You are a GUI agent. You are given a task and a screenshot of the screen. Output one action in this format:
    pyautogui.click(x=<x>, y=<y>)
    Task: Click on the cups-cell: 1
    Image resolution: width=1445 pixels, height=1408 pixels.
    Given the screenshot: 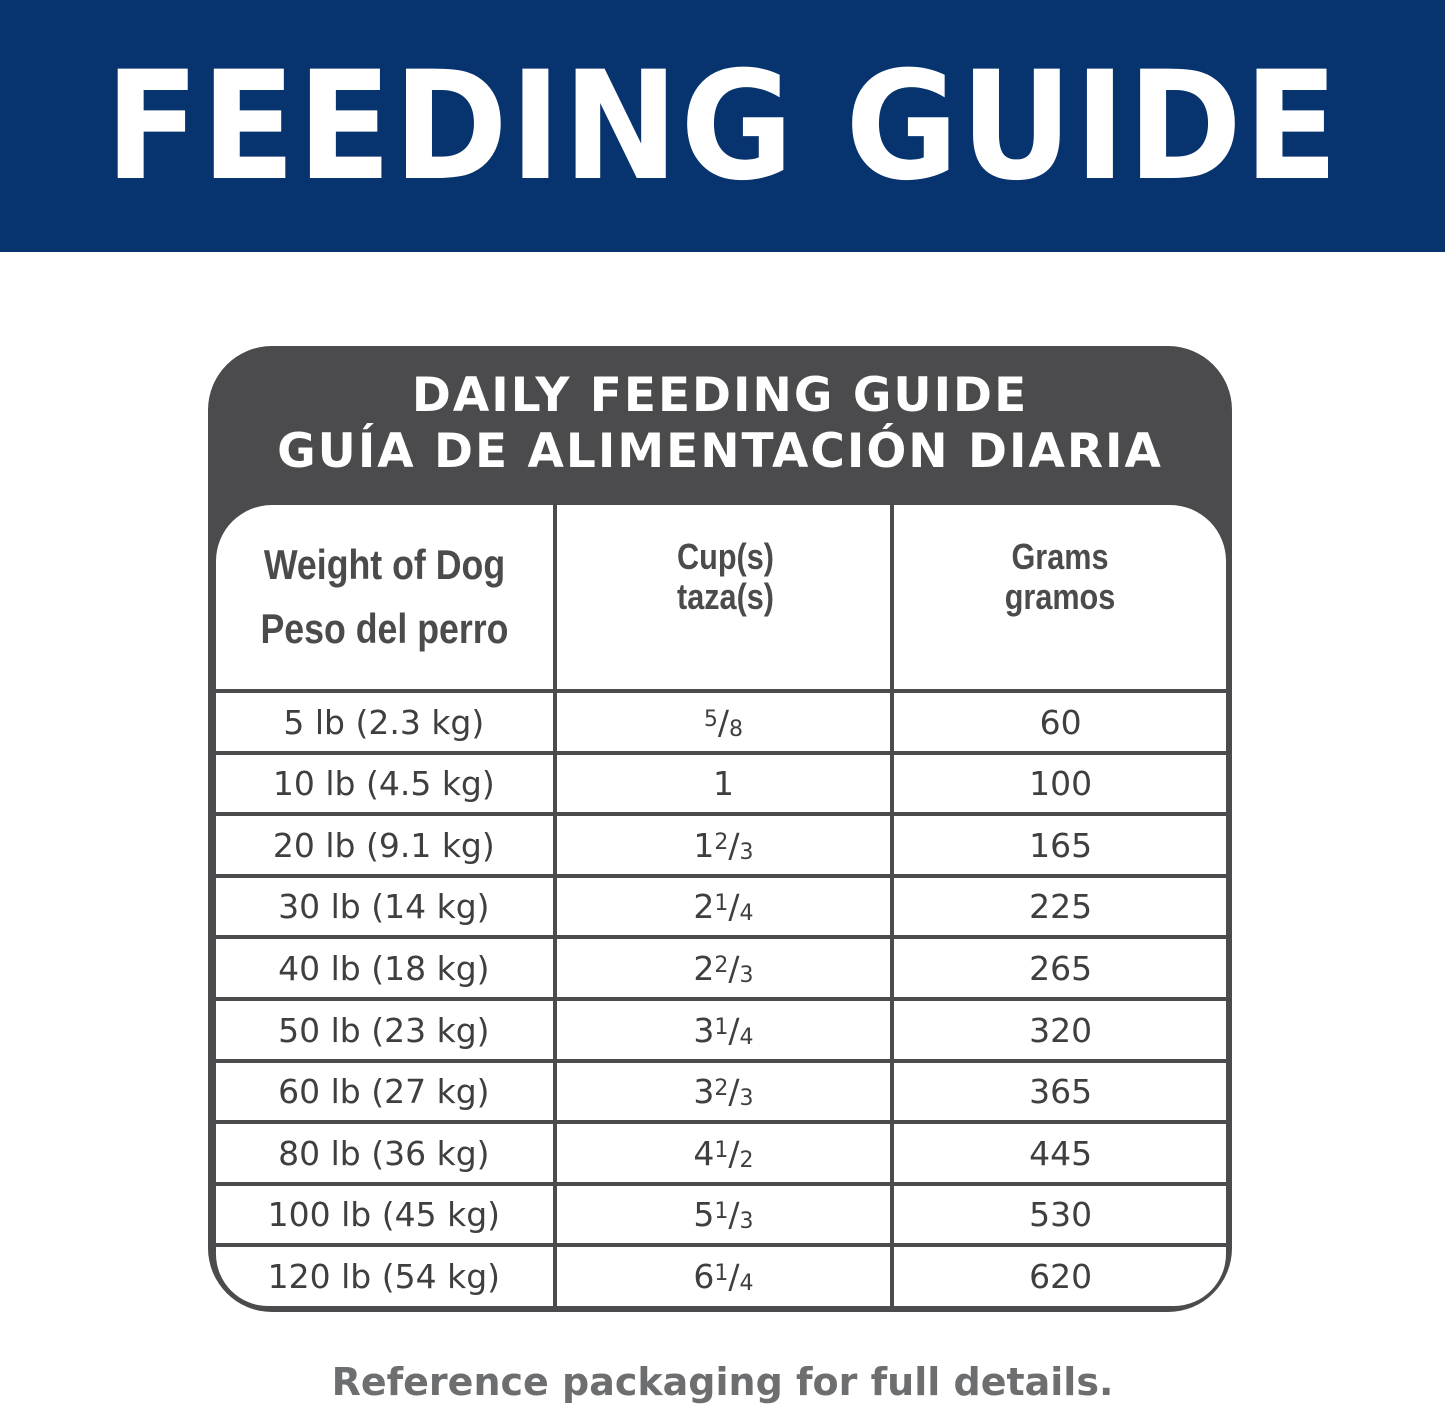 What is the action you would take?
    pyautogui.click(x=724, y=783)
    